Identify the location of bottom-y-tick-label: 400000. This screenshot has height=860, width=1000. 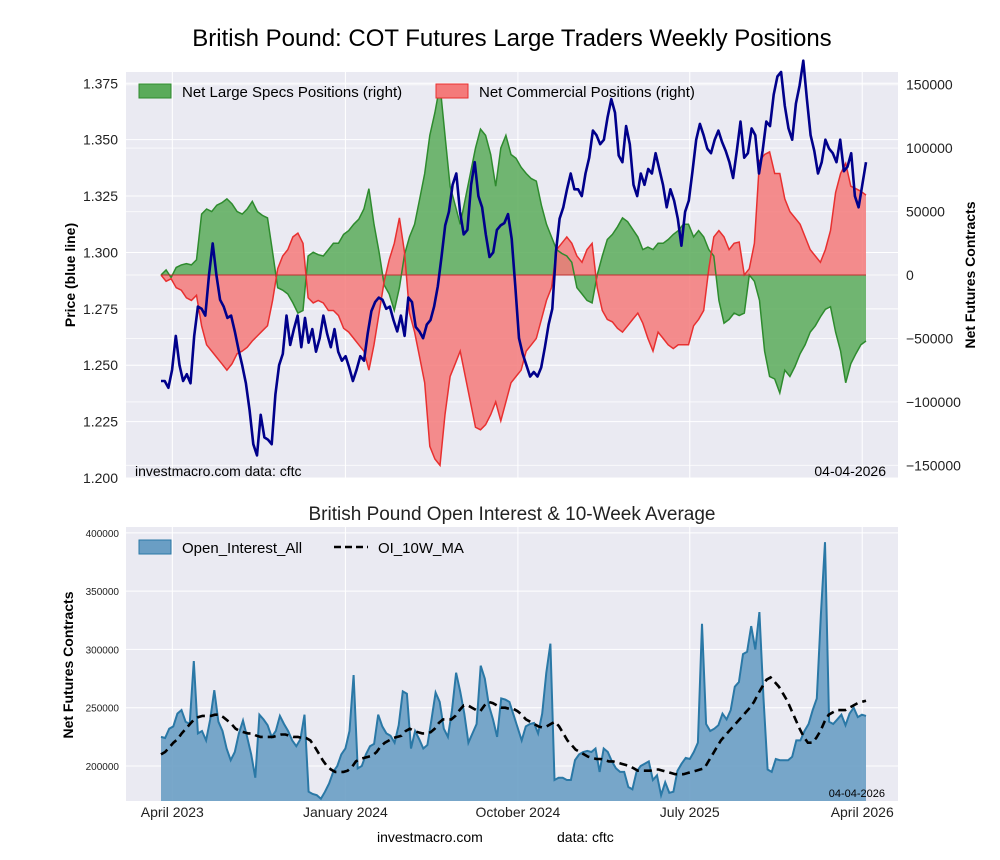
(103, 534).